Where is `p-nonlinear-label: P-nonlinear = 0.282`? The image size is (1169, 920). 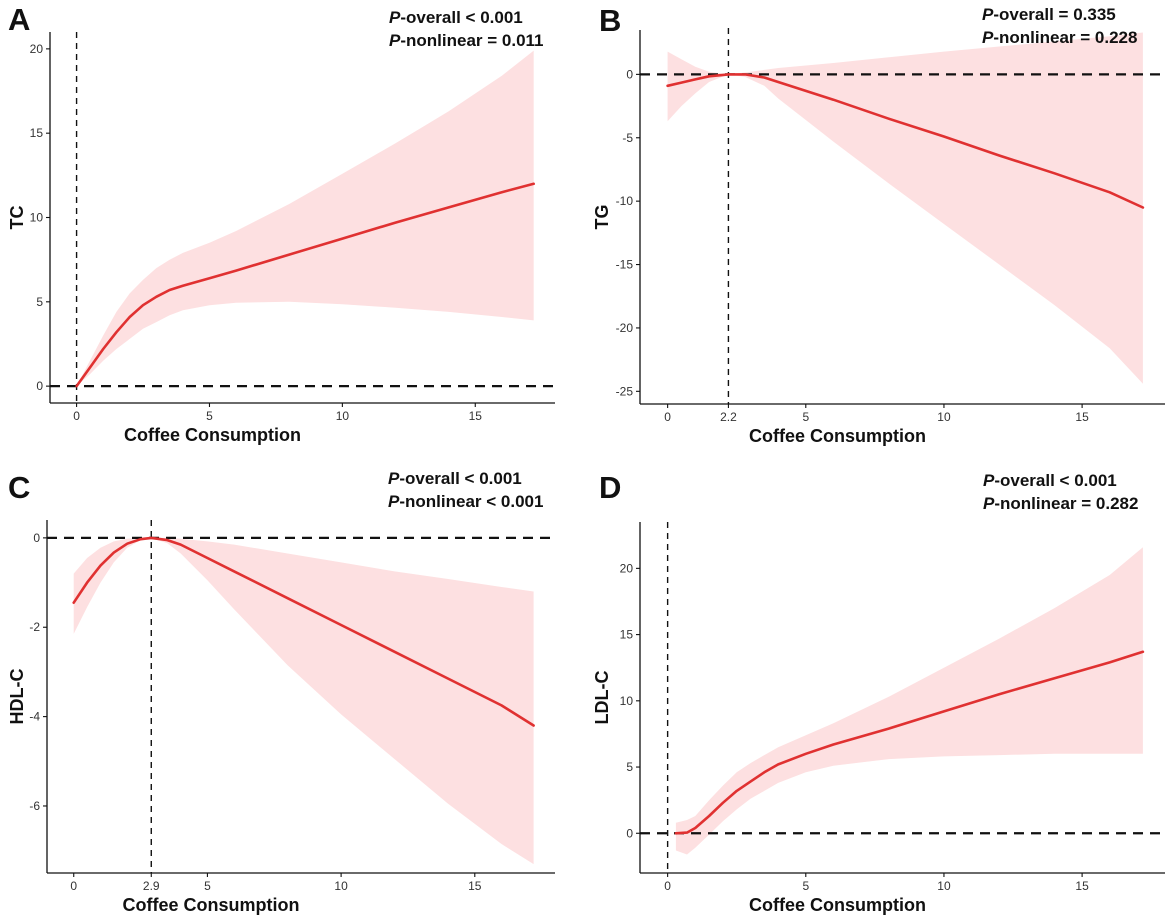 p-nonlinear-label: P-nonlinear = 0.282 is located at coordinates (1060, 503).